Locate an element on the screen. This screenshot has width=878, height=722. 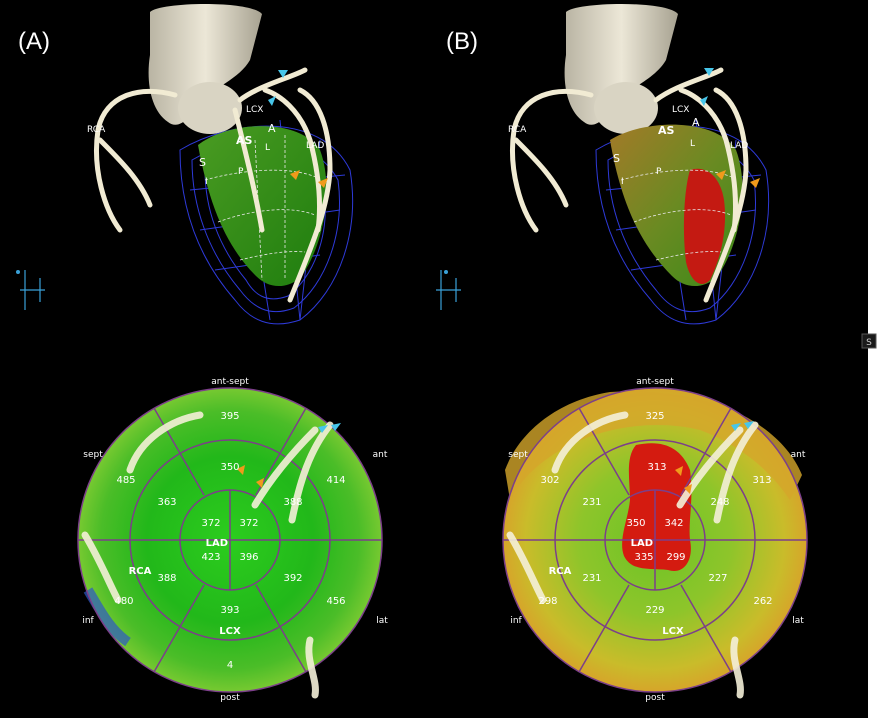
edge-mark-box is located at coordinates (869, 341).